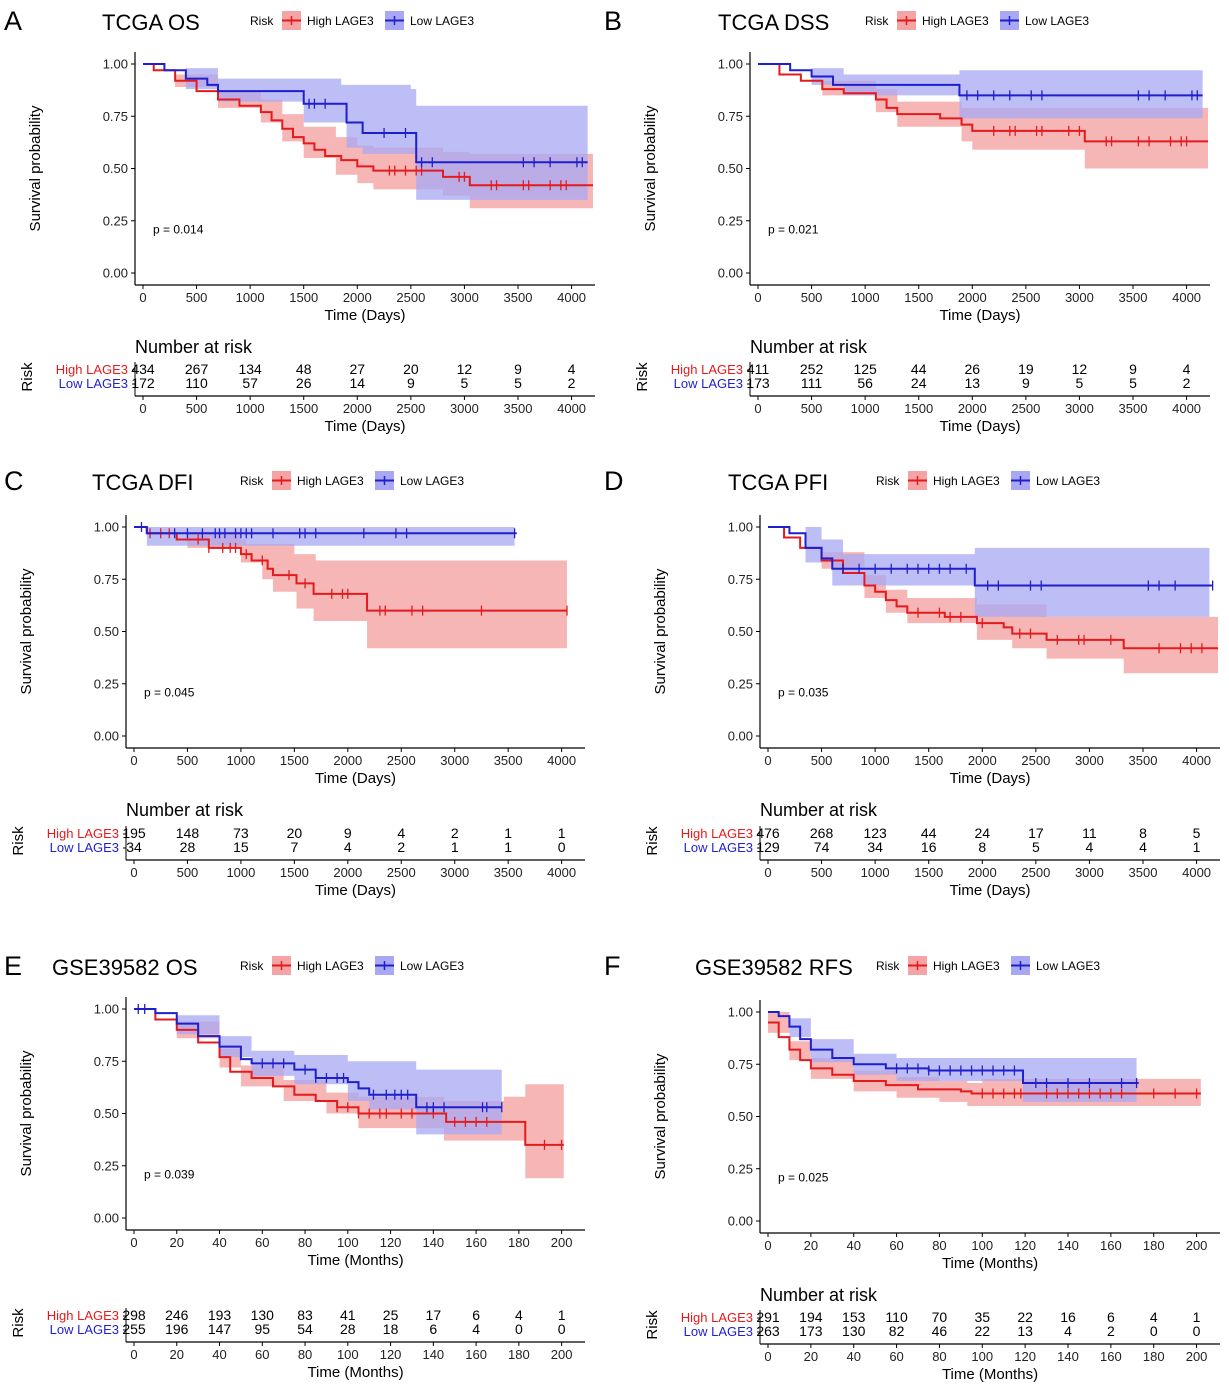  Describe the element at coordinates (348, 1315) in the screenshot. I see `risk-count-high: 41` at that location.